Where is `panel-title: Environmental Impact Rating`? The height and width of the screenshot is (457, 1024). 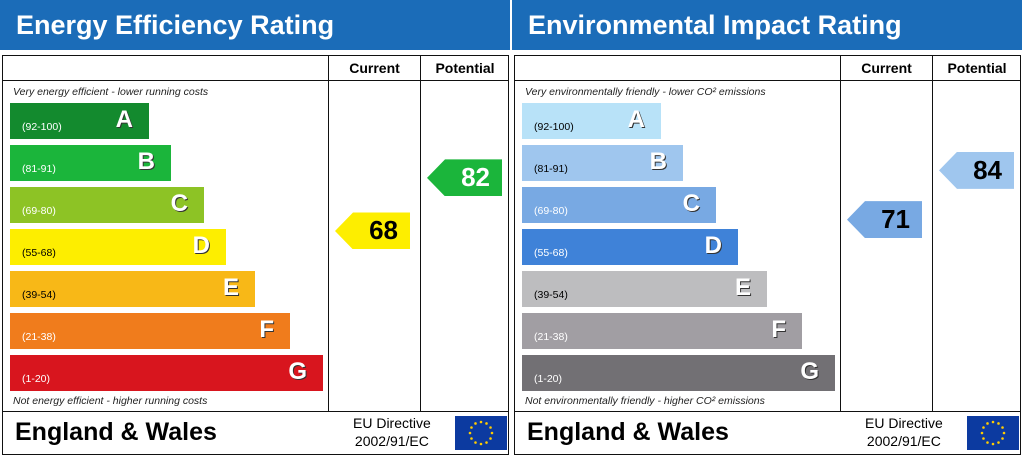
panel-title: Environmental Impact Rating is located at coordinates (767, 25).